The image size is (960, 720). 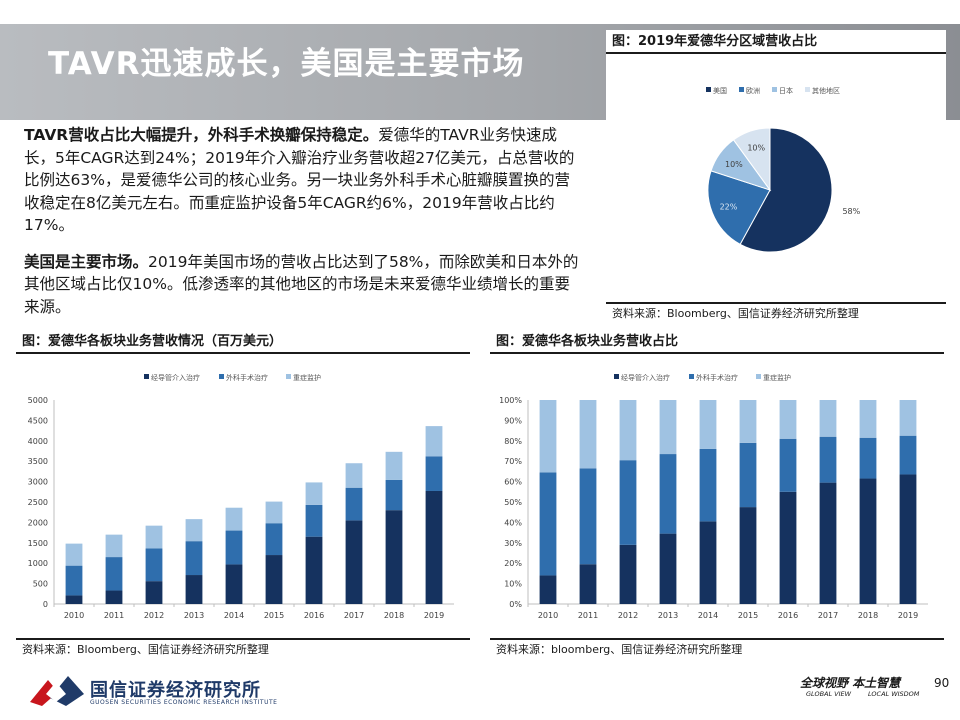 I want to click on slogan-cn: 全球视野 本土智慧, so click(x=850, y=683).